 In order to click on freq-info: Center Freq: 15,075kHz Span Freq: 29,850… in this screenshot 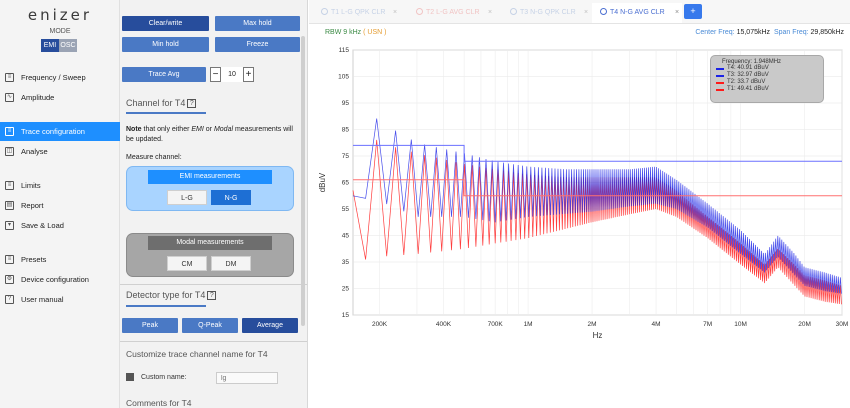, I will do `click(769, 32)`.